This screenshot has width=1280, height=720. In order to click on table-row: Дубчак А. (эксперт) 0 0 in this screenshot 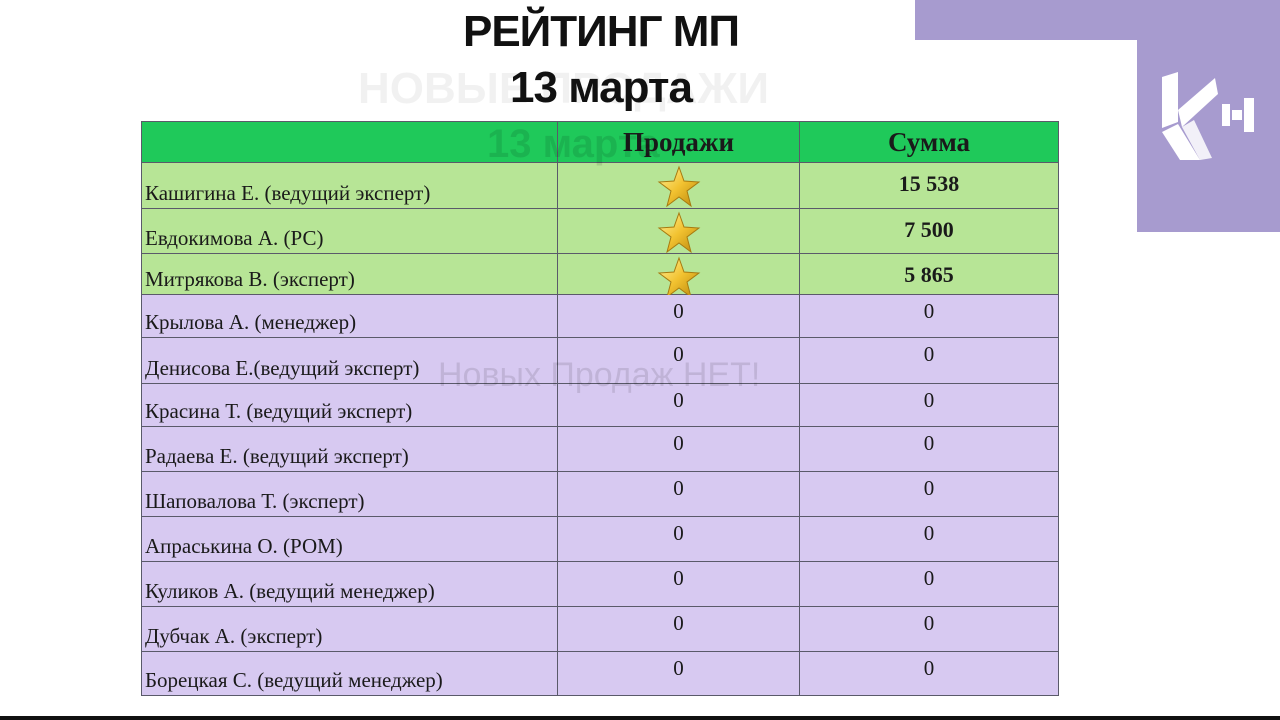, I will do `click(600, 629)`.